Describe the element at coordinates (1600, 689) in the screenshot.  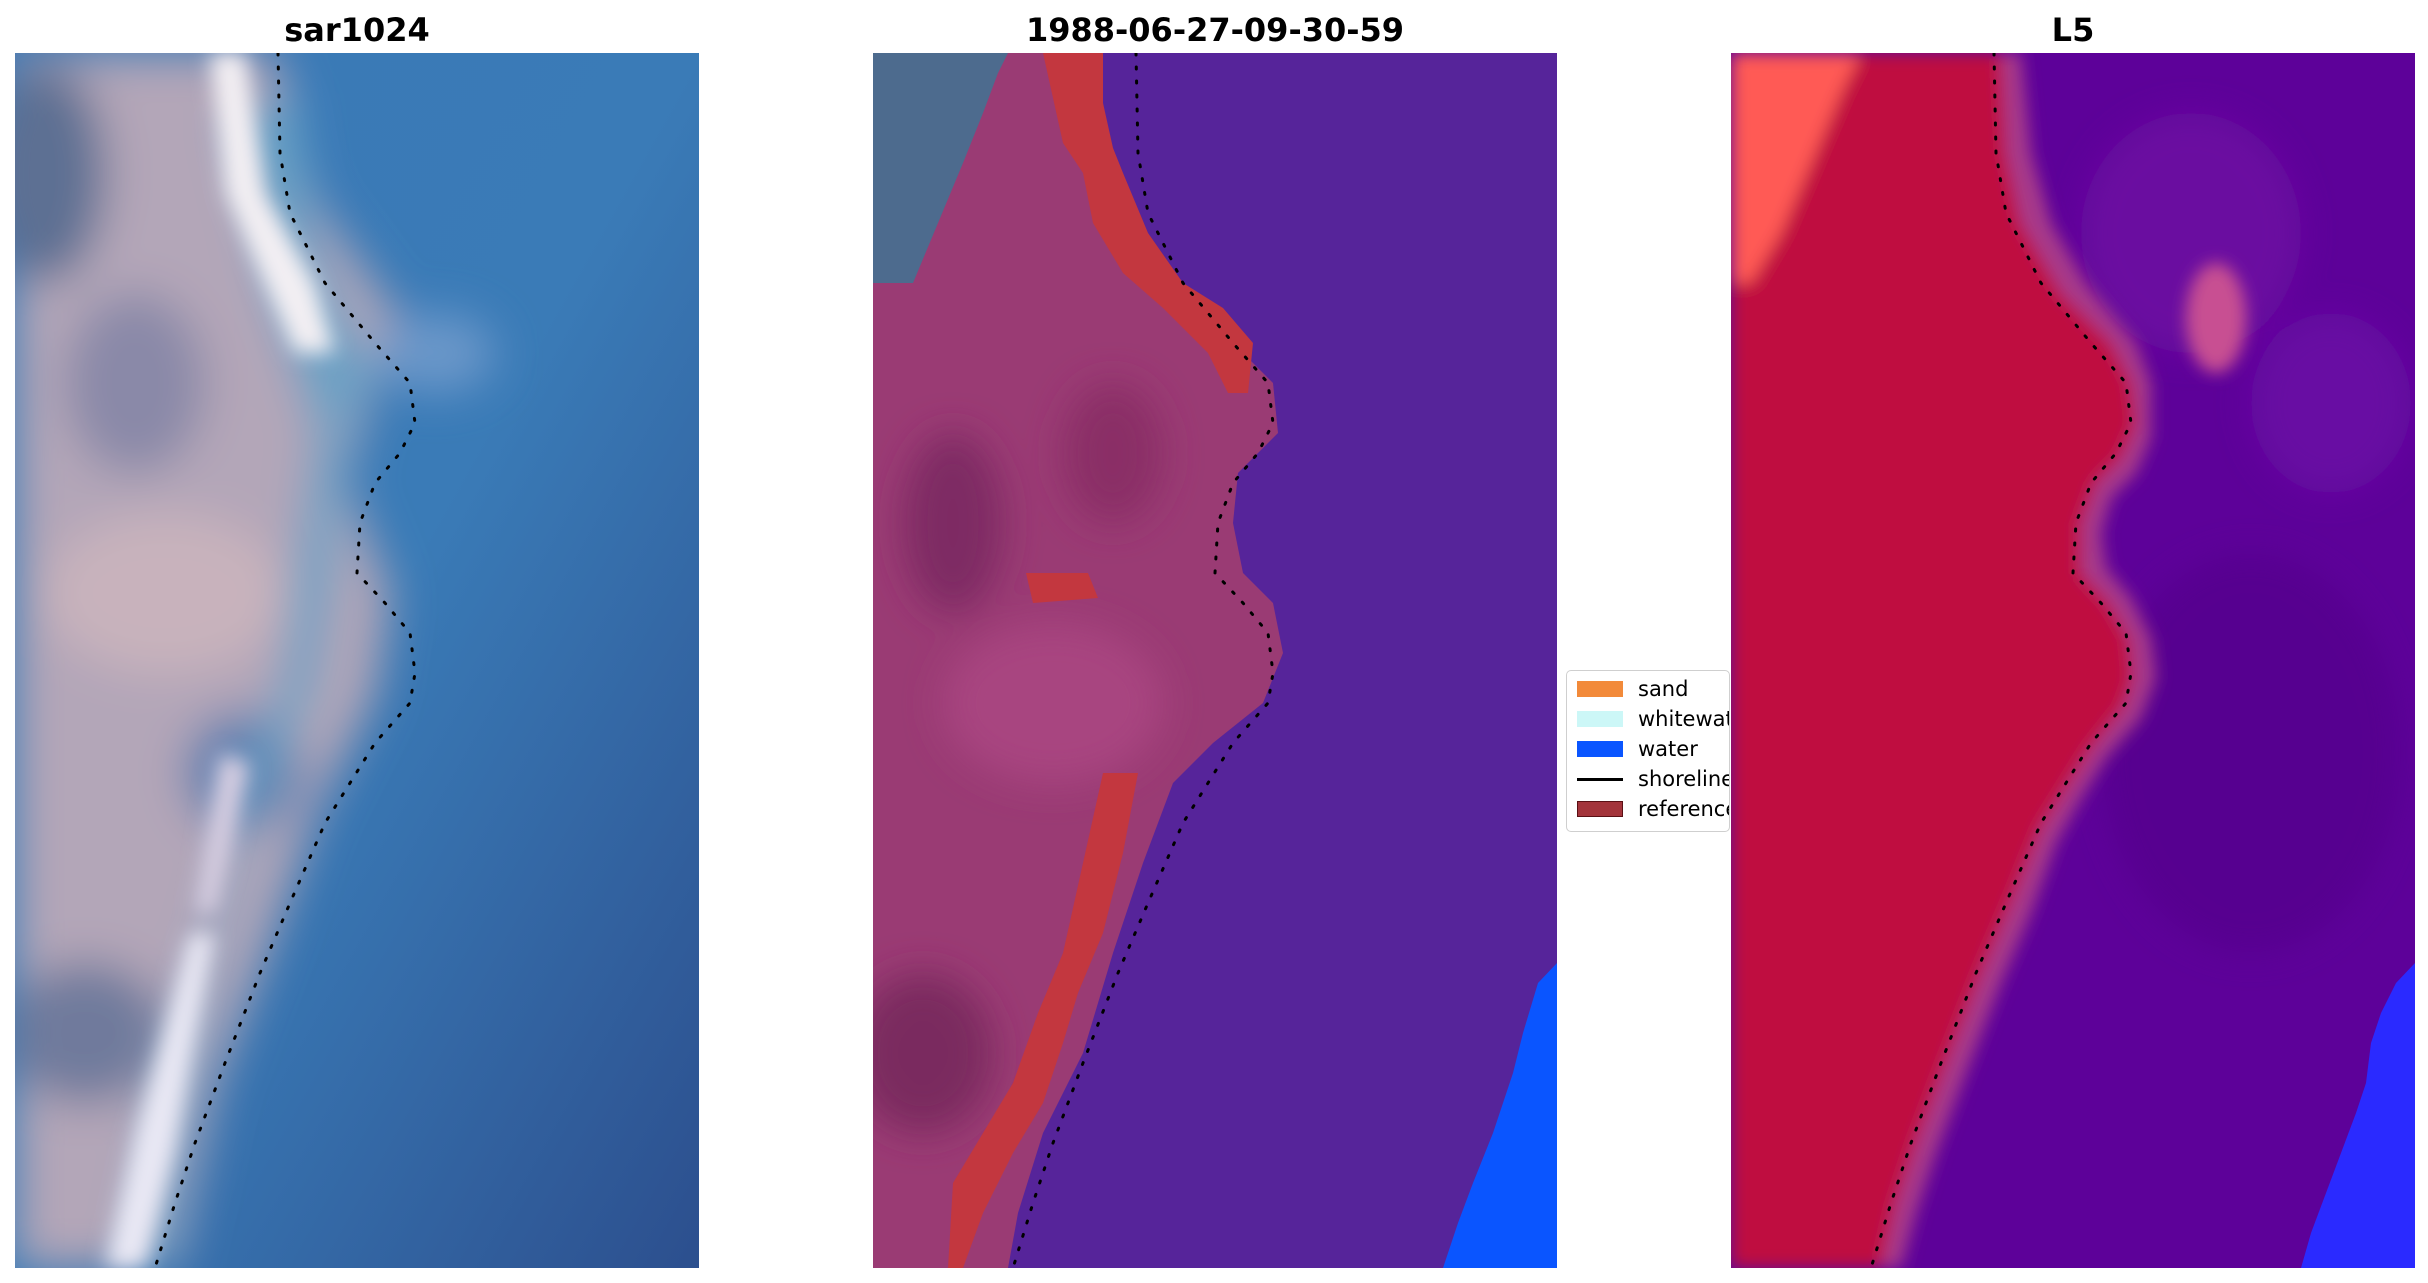
I see `sand-swatch` at that location.